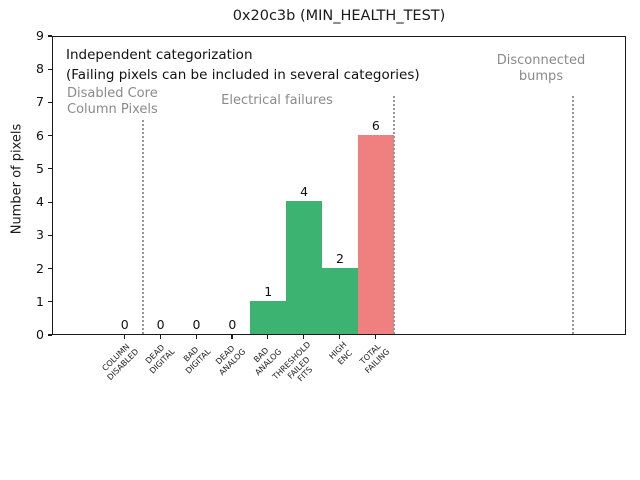  What do you see at coordinates (541, 68) in the screenshot?
I see `group-label-disconnected-bumps: Disconnected bumps` at bounding box center [541, 68].